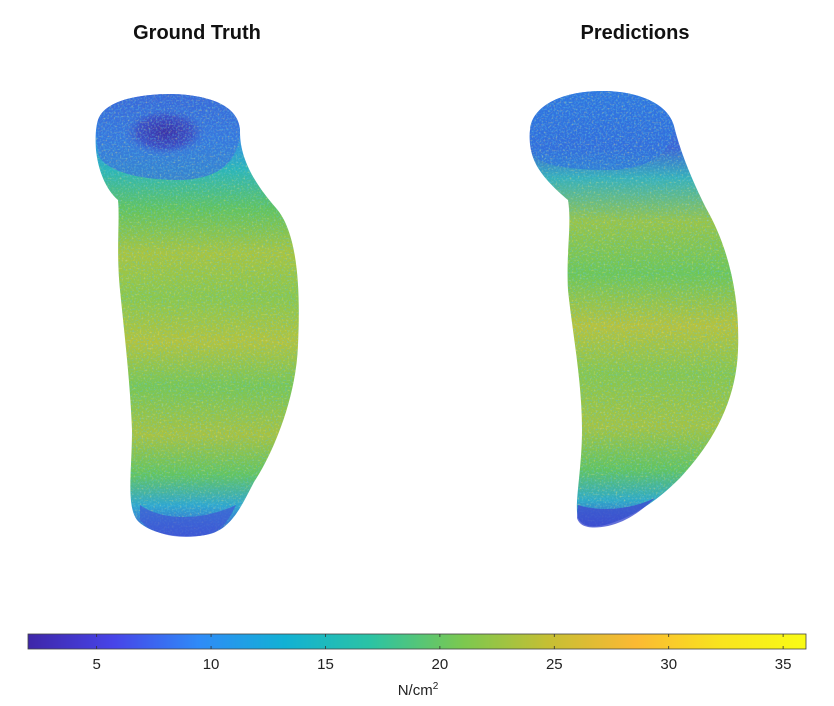  I want to click on unit-exponent: 2, so click(435, 686).